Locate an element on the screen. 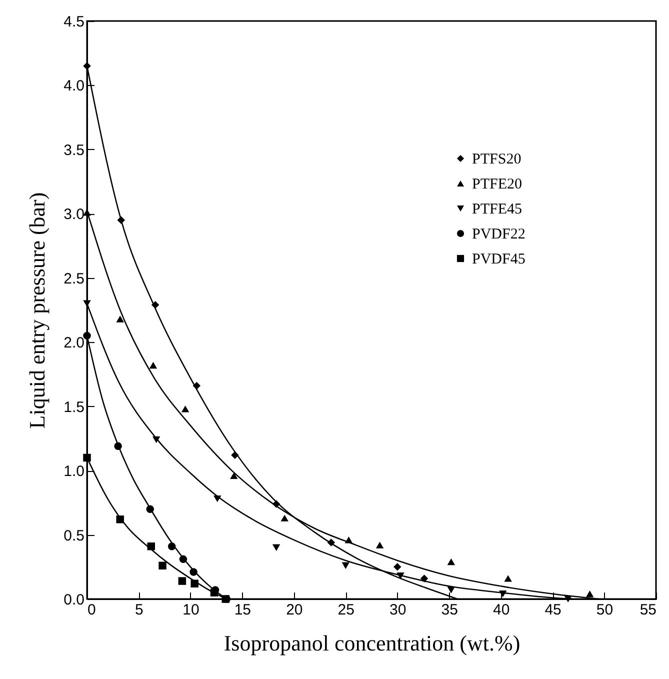  x-tick-label: 40 is located at coordinates (501, 610).